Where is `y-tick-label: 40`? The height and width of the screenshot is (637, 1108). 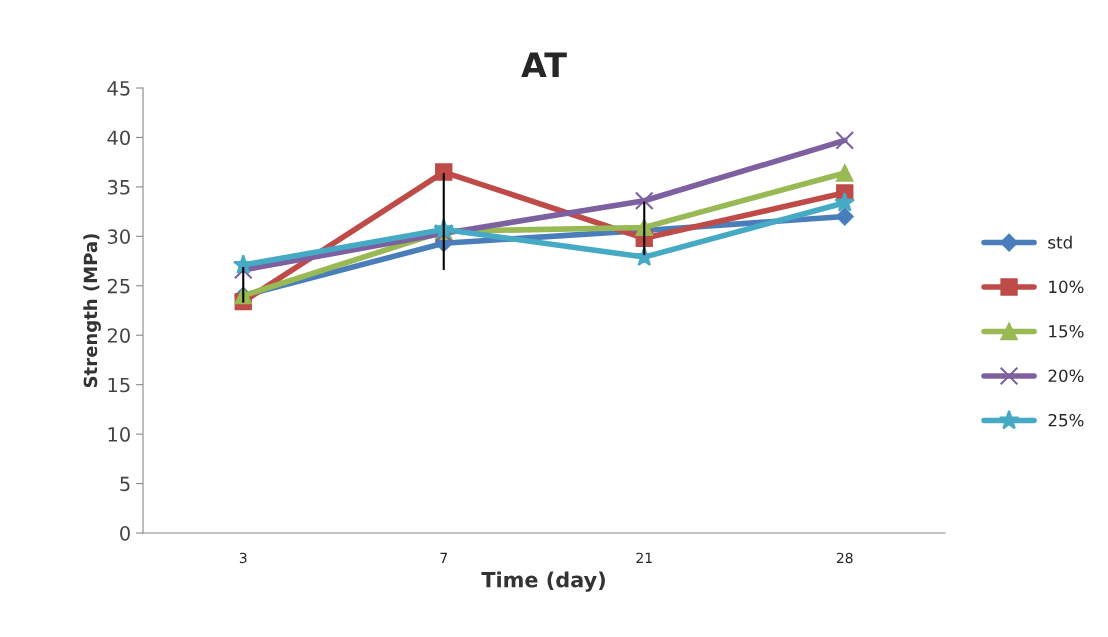 y-tick-label: 40 is located at coordinates (118, 138).